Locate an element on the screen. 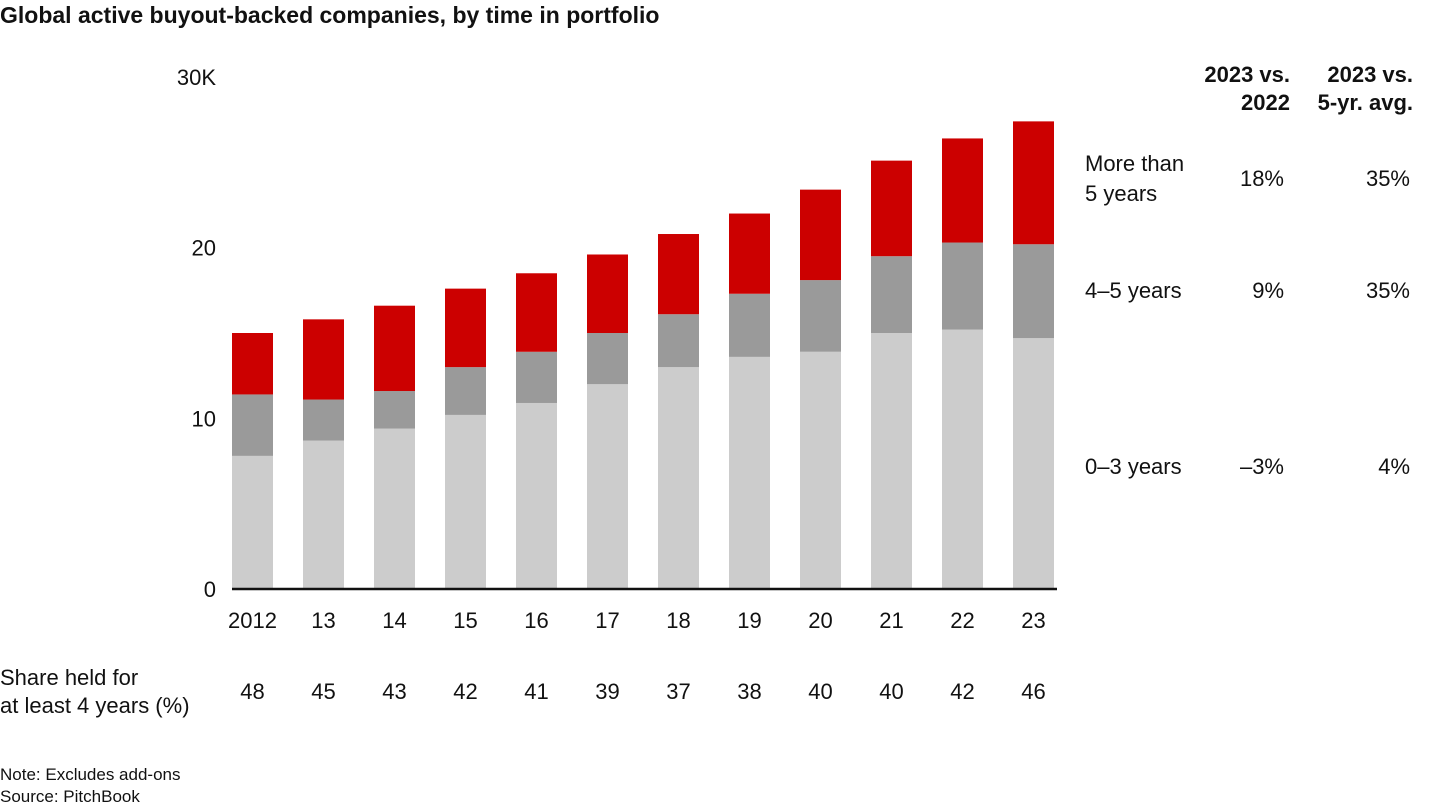  row-label-line2: 5 years is located at coordinates (1121, 193).